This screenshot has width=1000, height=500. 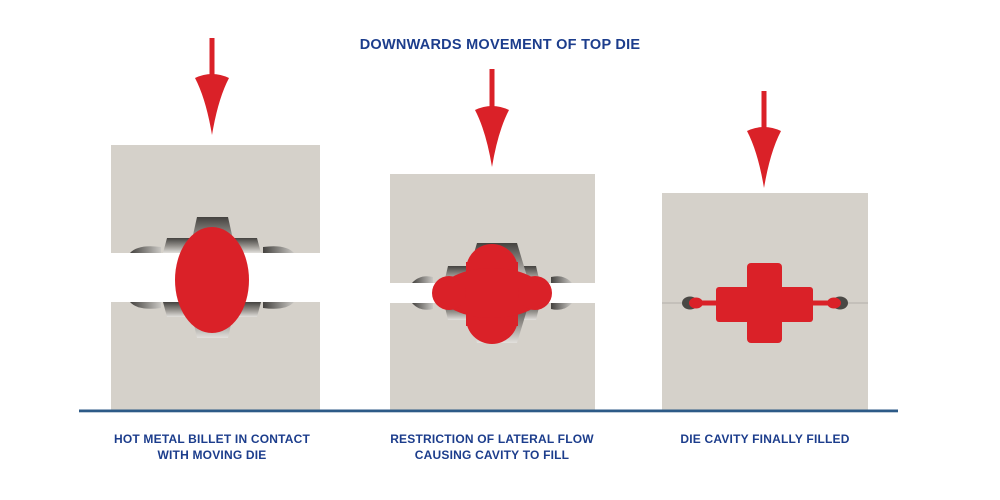 What do you see at coordinates (492, 239) in the screenshot?
I see `stage-2-graphic` at bounding box center [492, 239].